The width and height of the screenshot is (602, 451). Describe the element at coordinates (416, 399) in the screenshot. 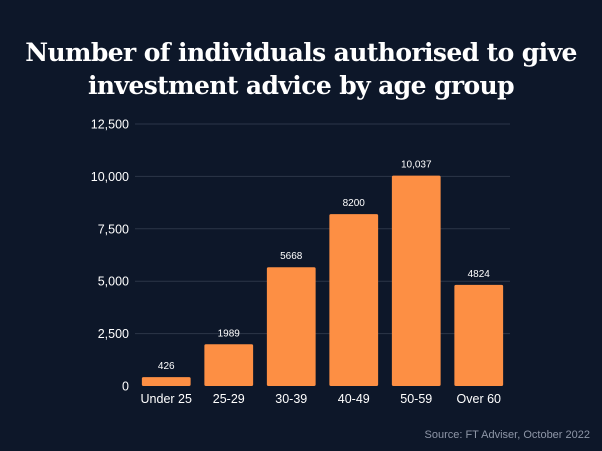

I see `x-tick-label: 50-59` at that location.